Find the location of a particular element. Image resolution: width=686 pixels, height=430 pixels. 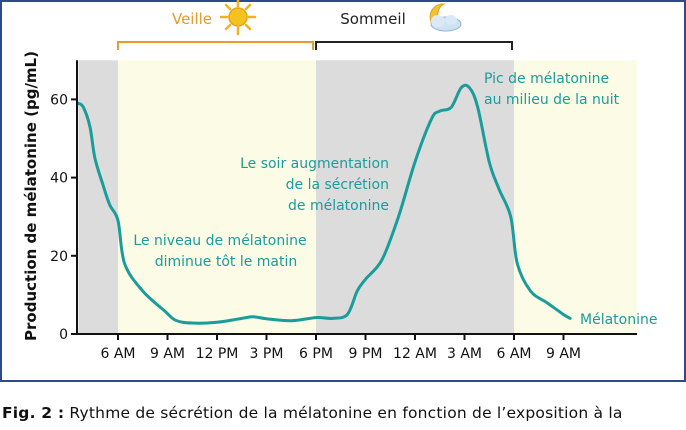

annotation-peak-line1: Pic de mélatonine is located at coordinates (546, 79).